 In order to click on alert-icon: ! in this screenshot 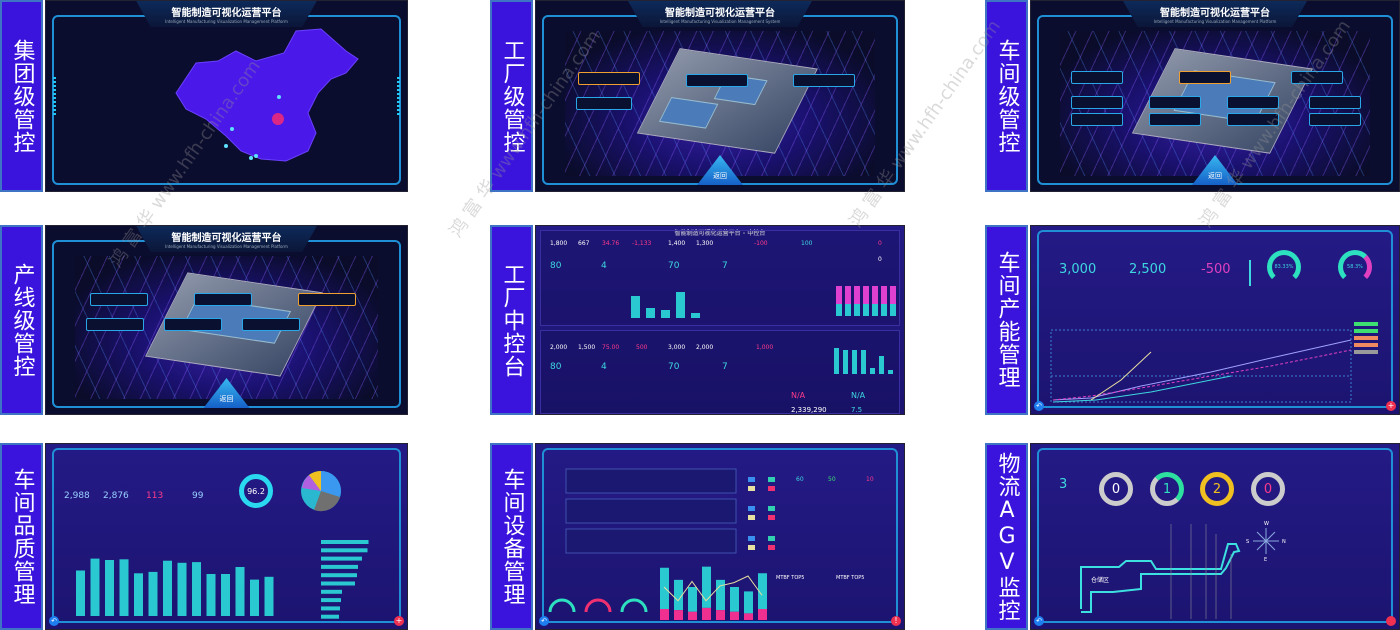, I will do `click(896, 621)`.